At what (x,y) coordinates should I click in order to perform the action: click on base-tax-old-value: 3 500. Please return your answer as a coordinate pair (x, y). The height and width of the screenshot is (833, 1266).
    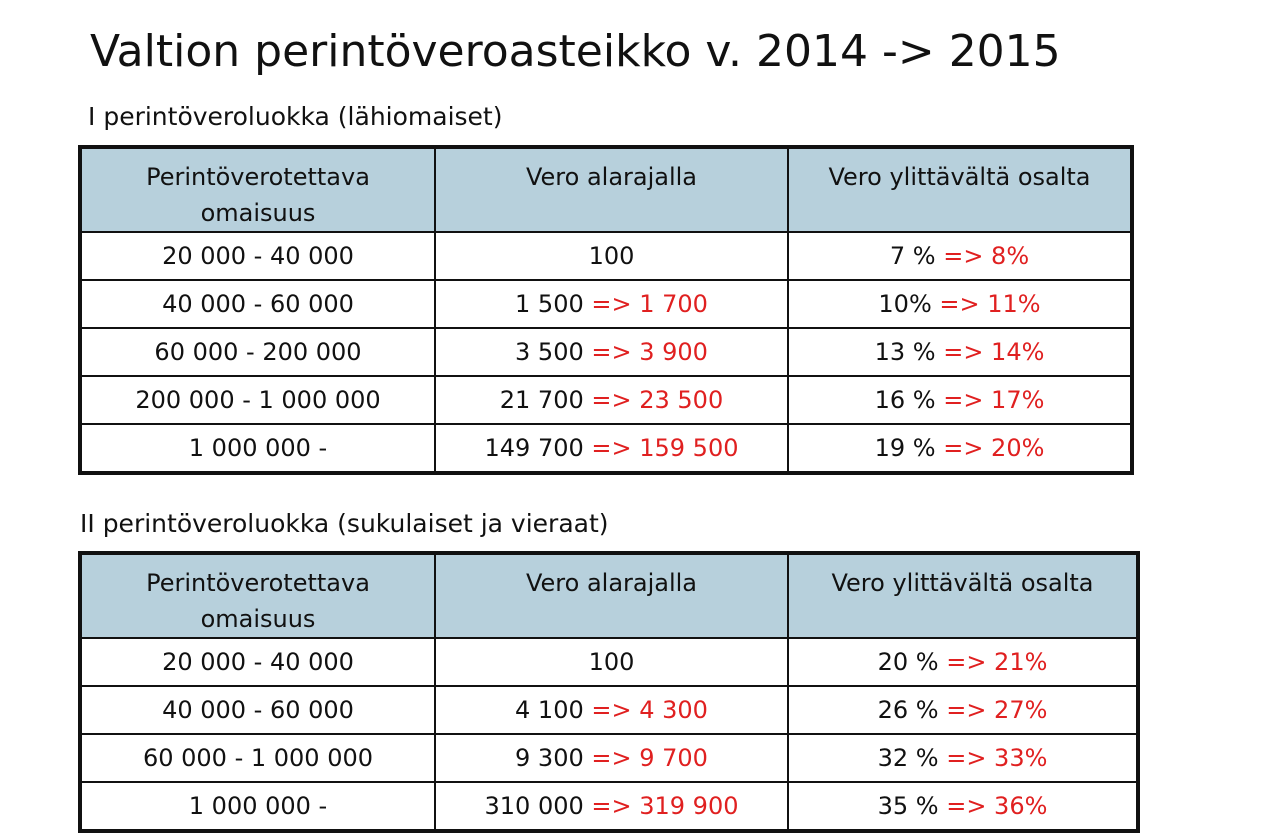
    Looking at the image, I should click on (549, 352).